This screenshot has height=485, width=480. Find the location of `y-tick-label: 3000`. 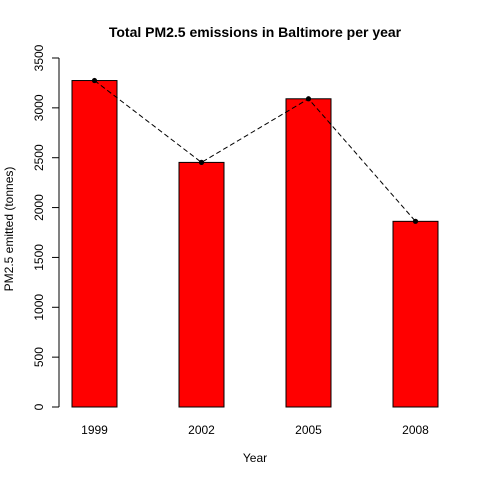

y-tick-label: 3000 is located at coordinates (39, 107).